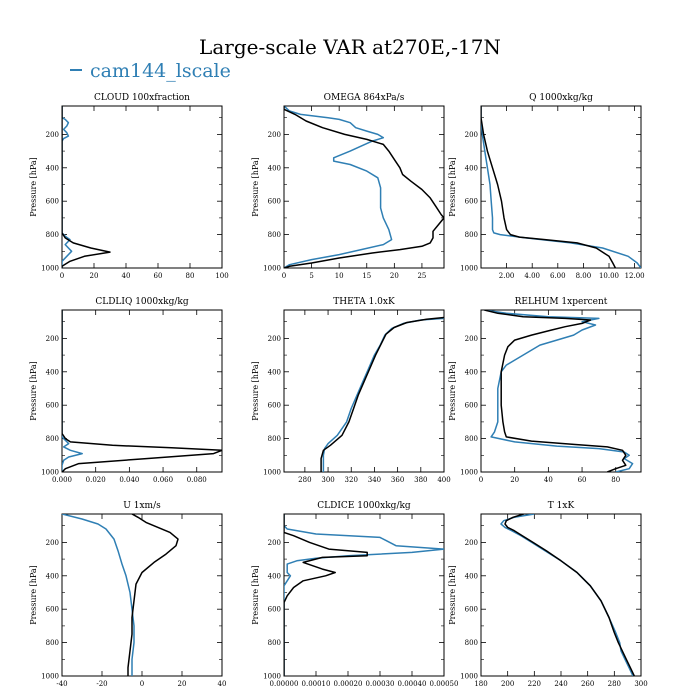  Describe the element at coordinates (420, 480) in the screenshot. I see `x-tick-label: 380` at that location.